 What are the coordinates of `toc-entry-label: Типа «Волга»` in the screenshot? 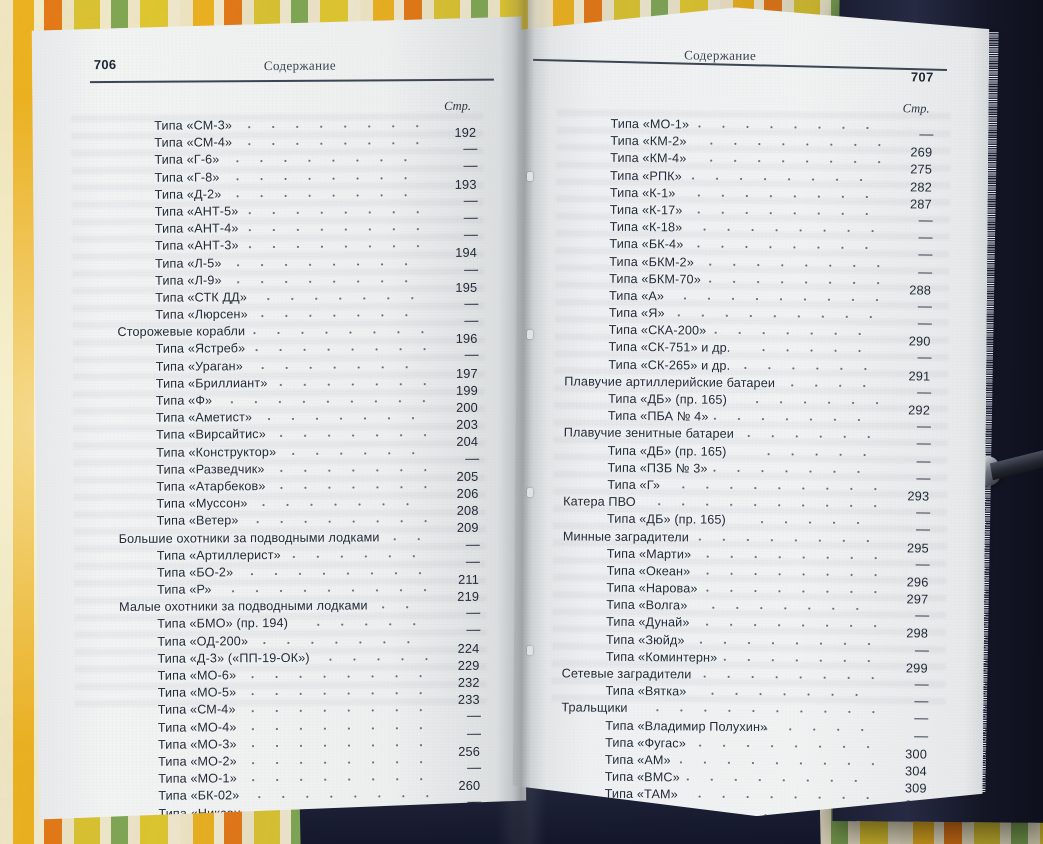 It's located at (647, 605).